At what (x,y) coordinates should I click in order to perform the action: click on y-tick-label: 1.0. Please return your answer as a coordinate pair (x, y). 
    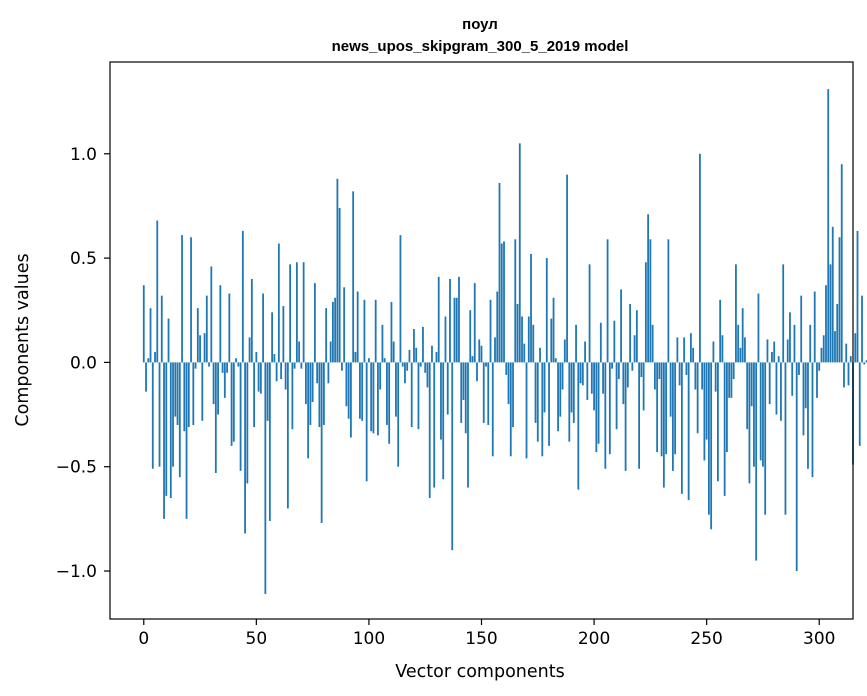
    Looking at the image, I should click on (83, 155).